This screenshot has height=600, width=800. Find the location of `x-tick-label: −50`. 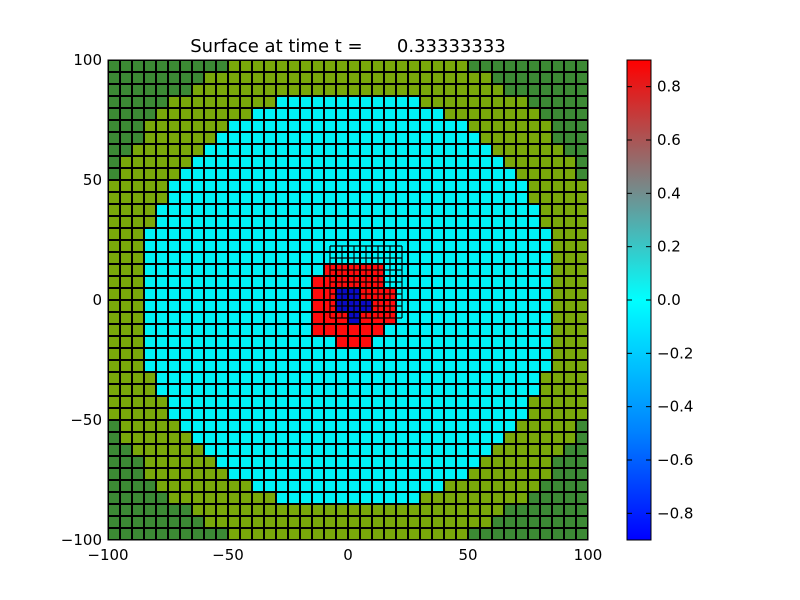

x-tick-label: −50 is located at coordinates (228, 555).